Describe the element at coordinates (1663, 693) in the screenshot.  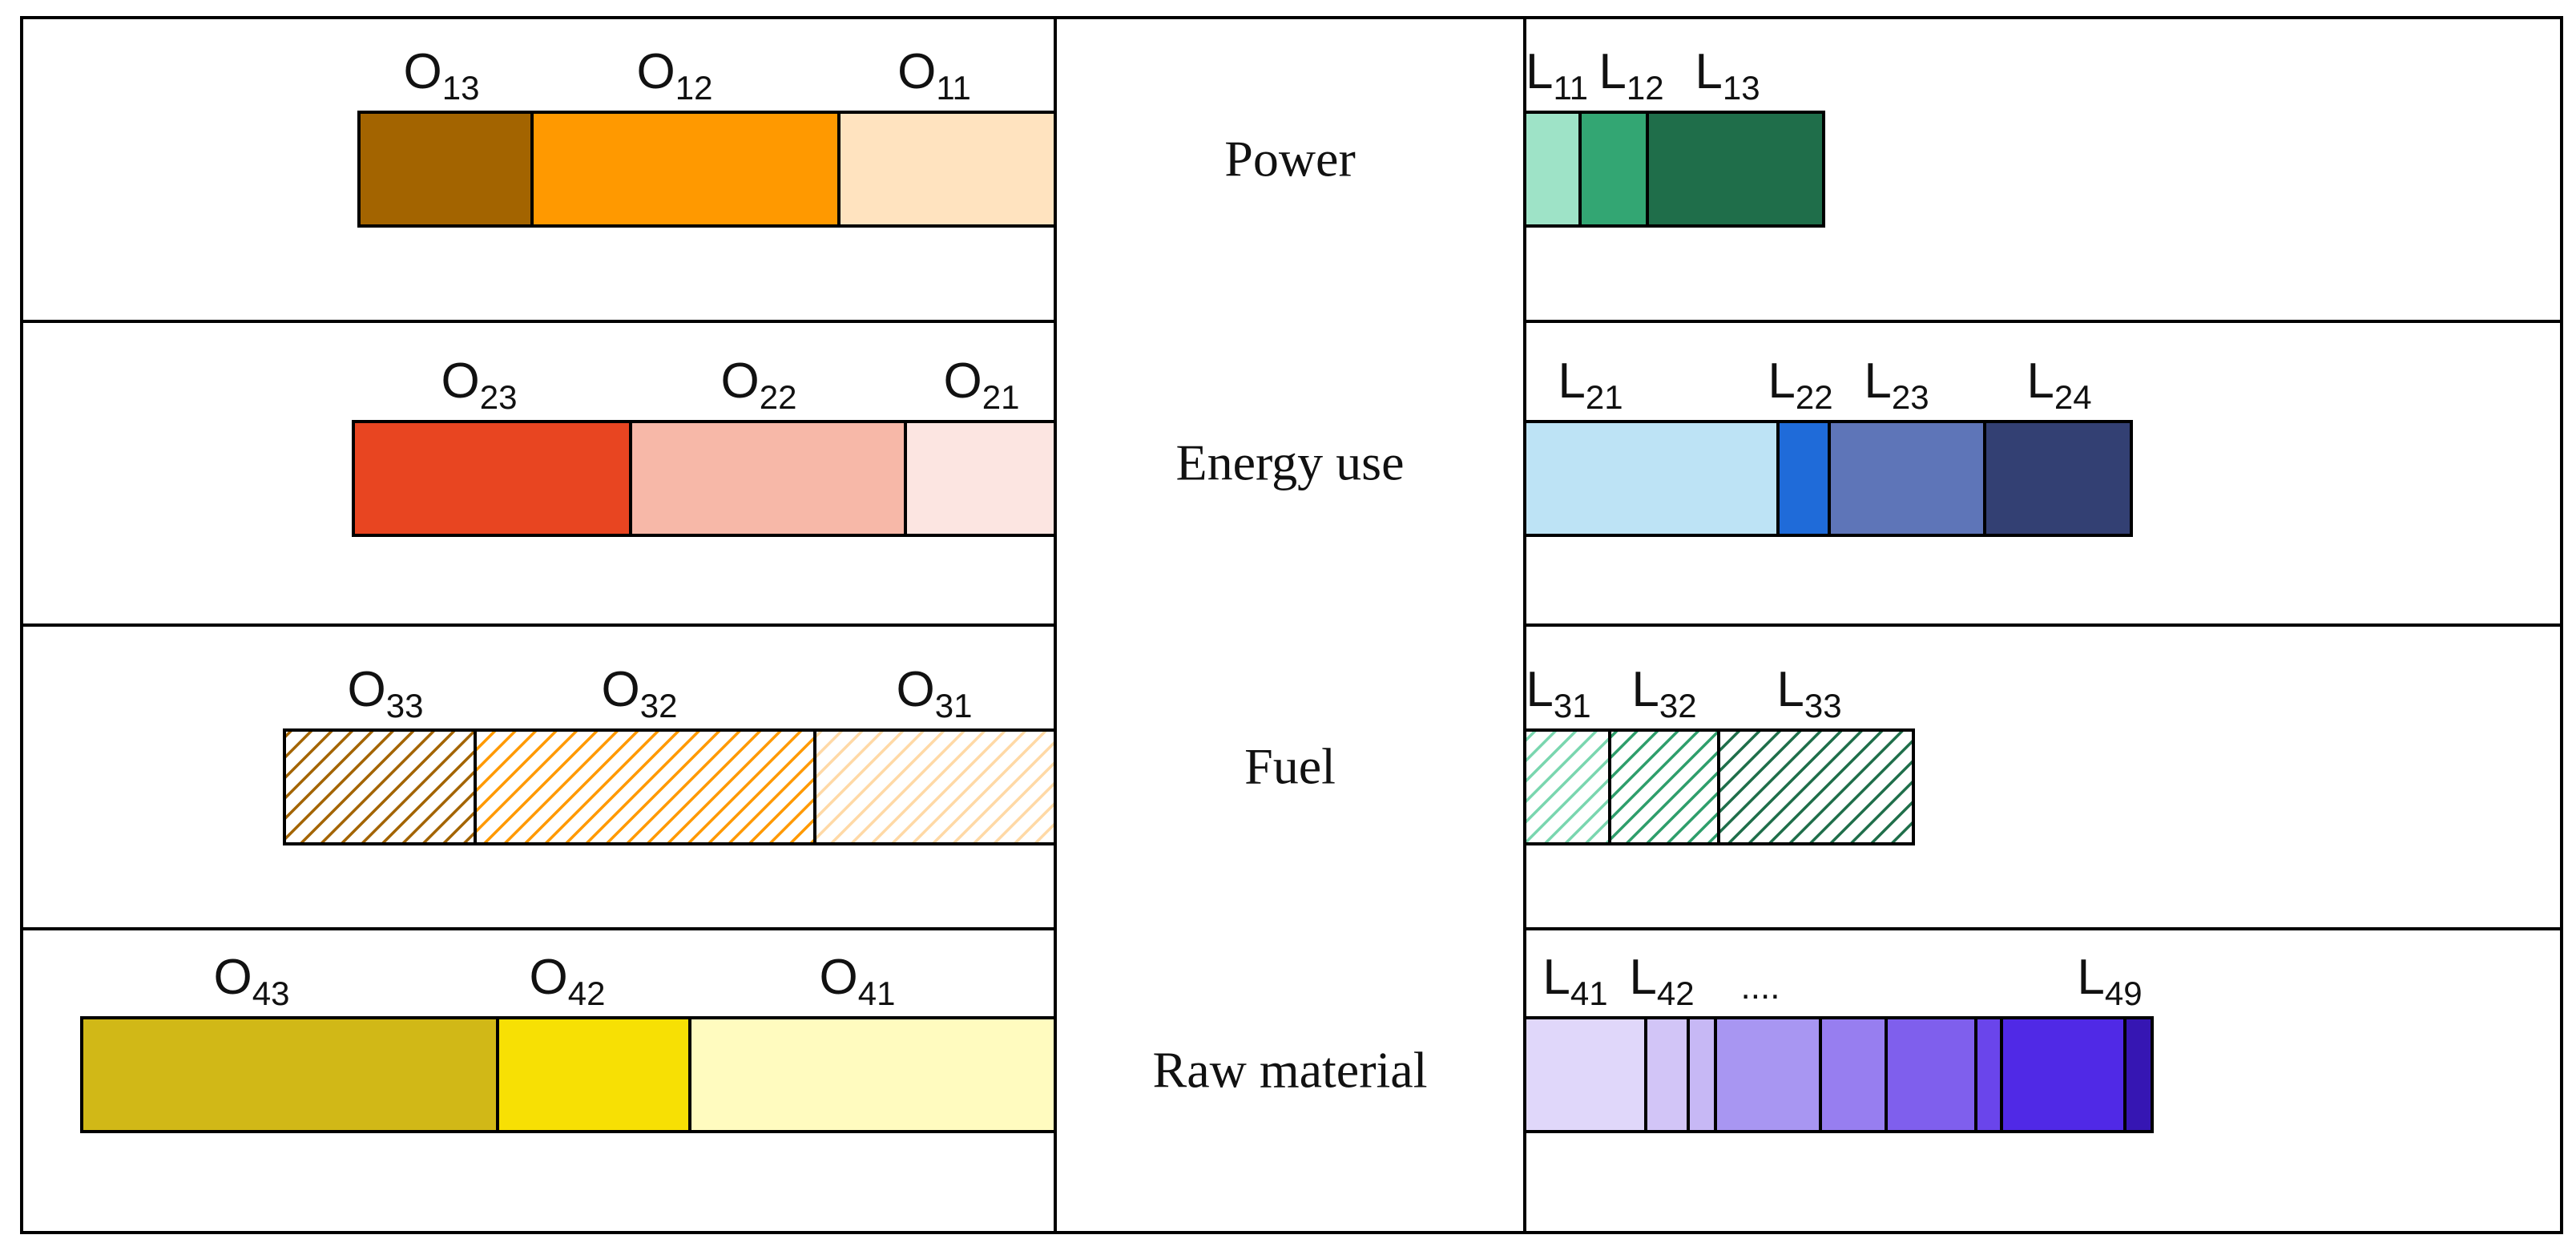
I see `right-segment-label-l32: L32` at that location.